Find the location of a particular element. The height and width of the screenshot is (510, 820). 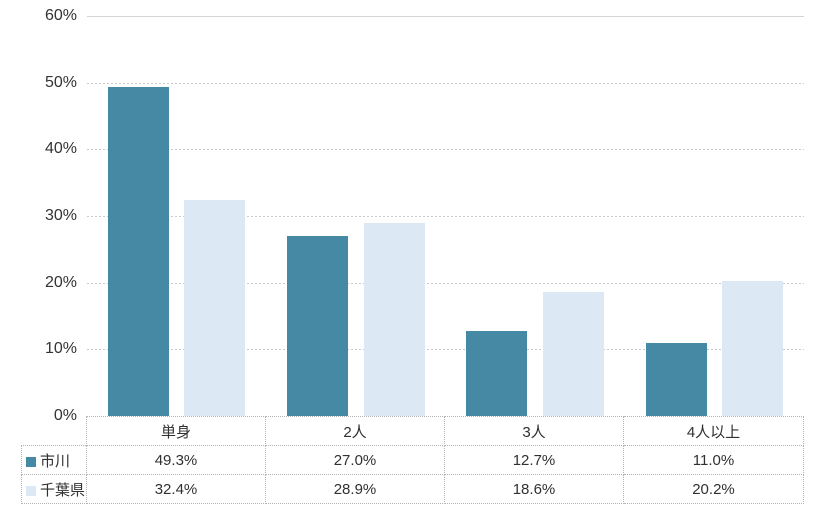

category-header-1: 2人 is located at coordinates (355, 431).